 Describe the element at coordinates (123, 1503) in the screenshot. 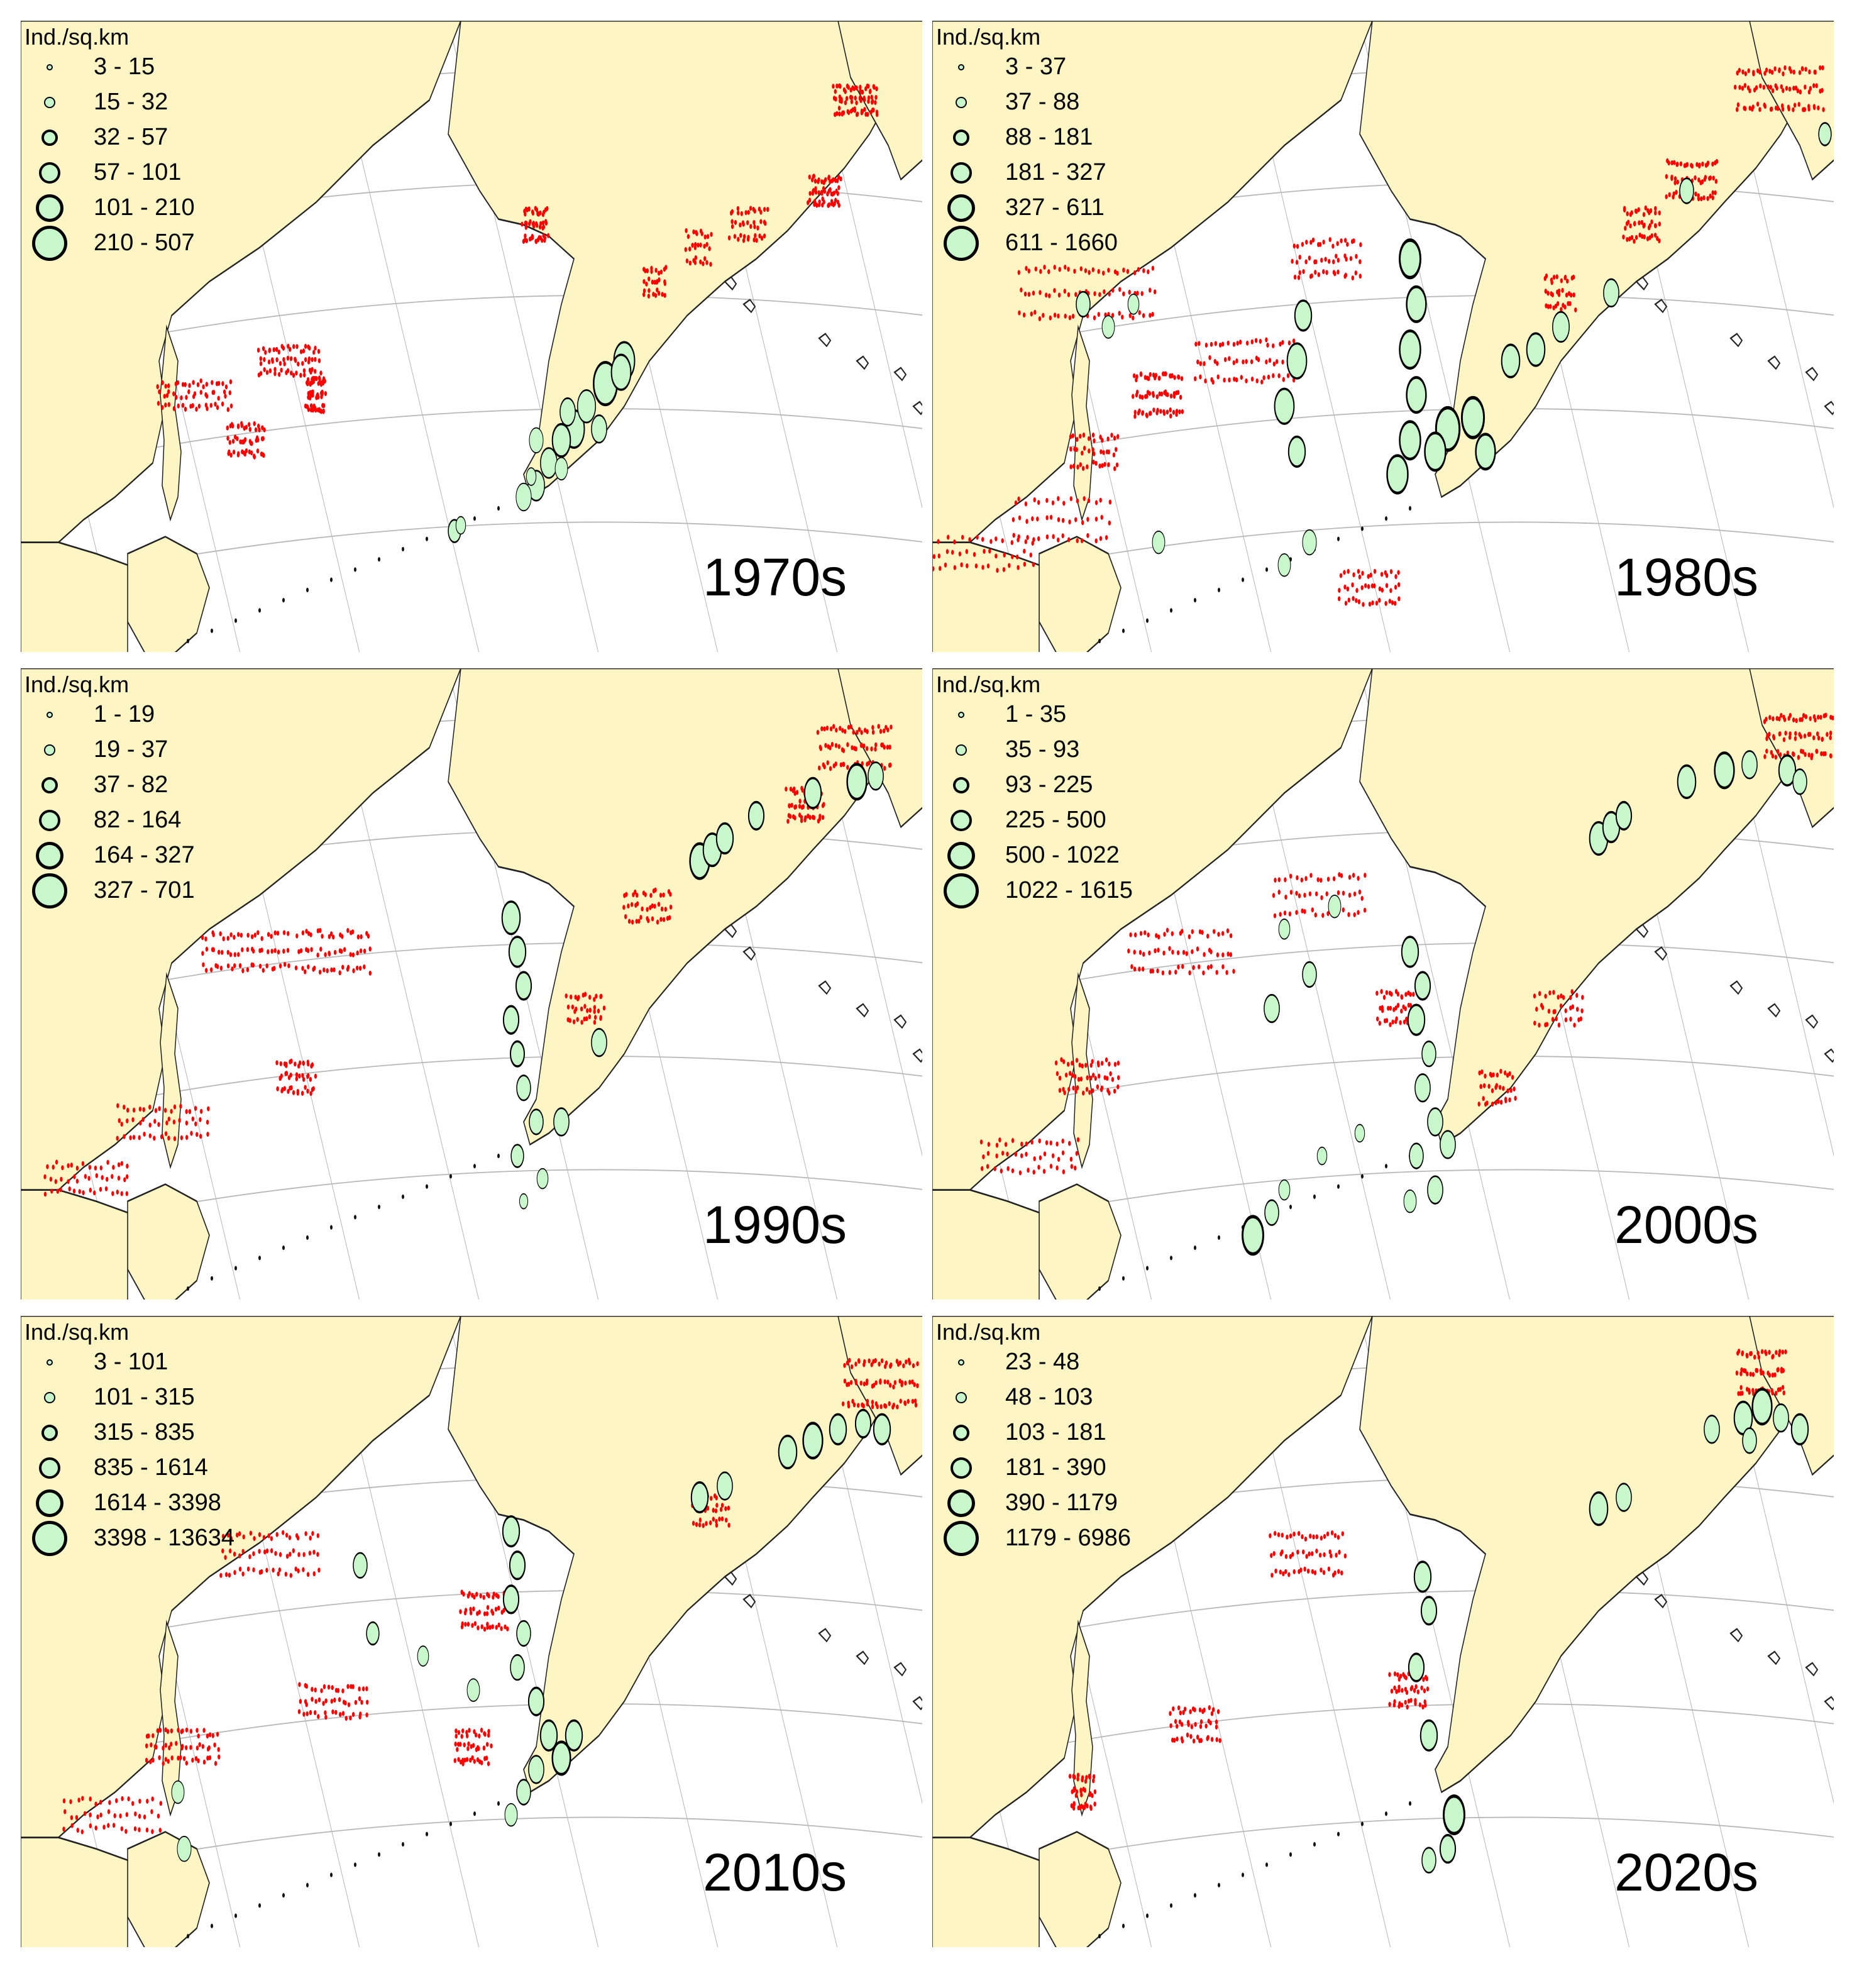

I see `legend-row: 1614 - 3398` at that location.